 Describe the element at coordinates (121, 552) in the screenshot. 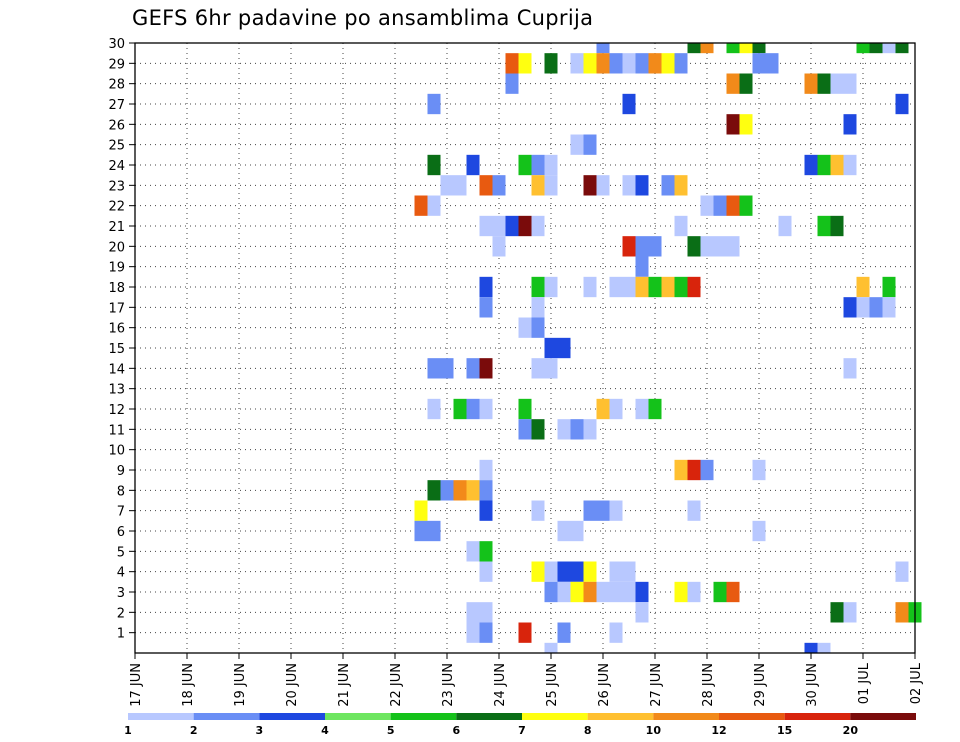

I see `y-tick-label: 5` at that location.